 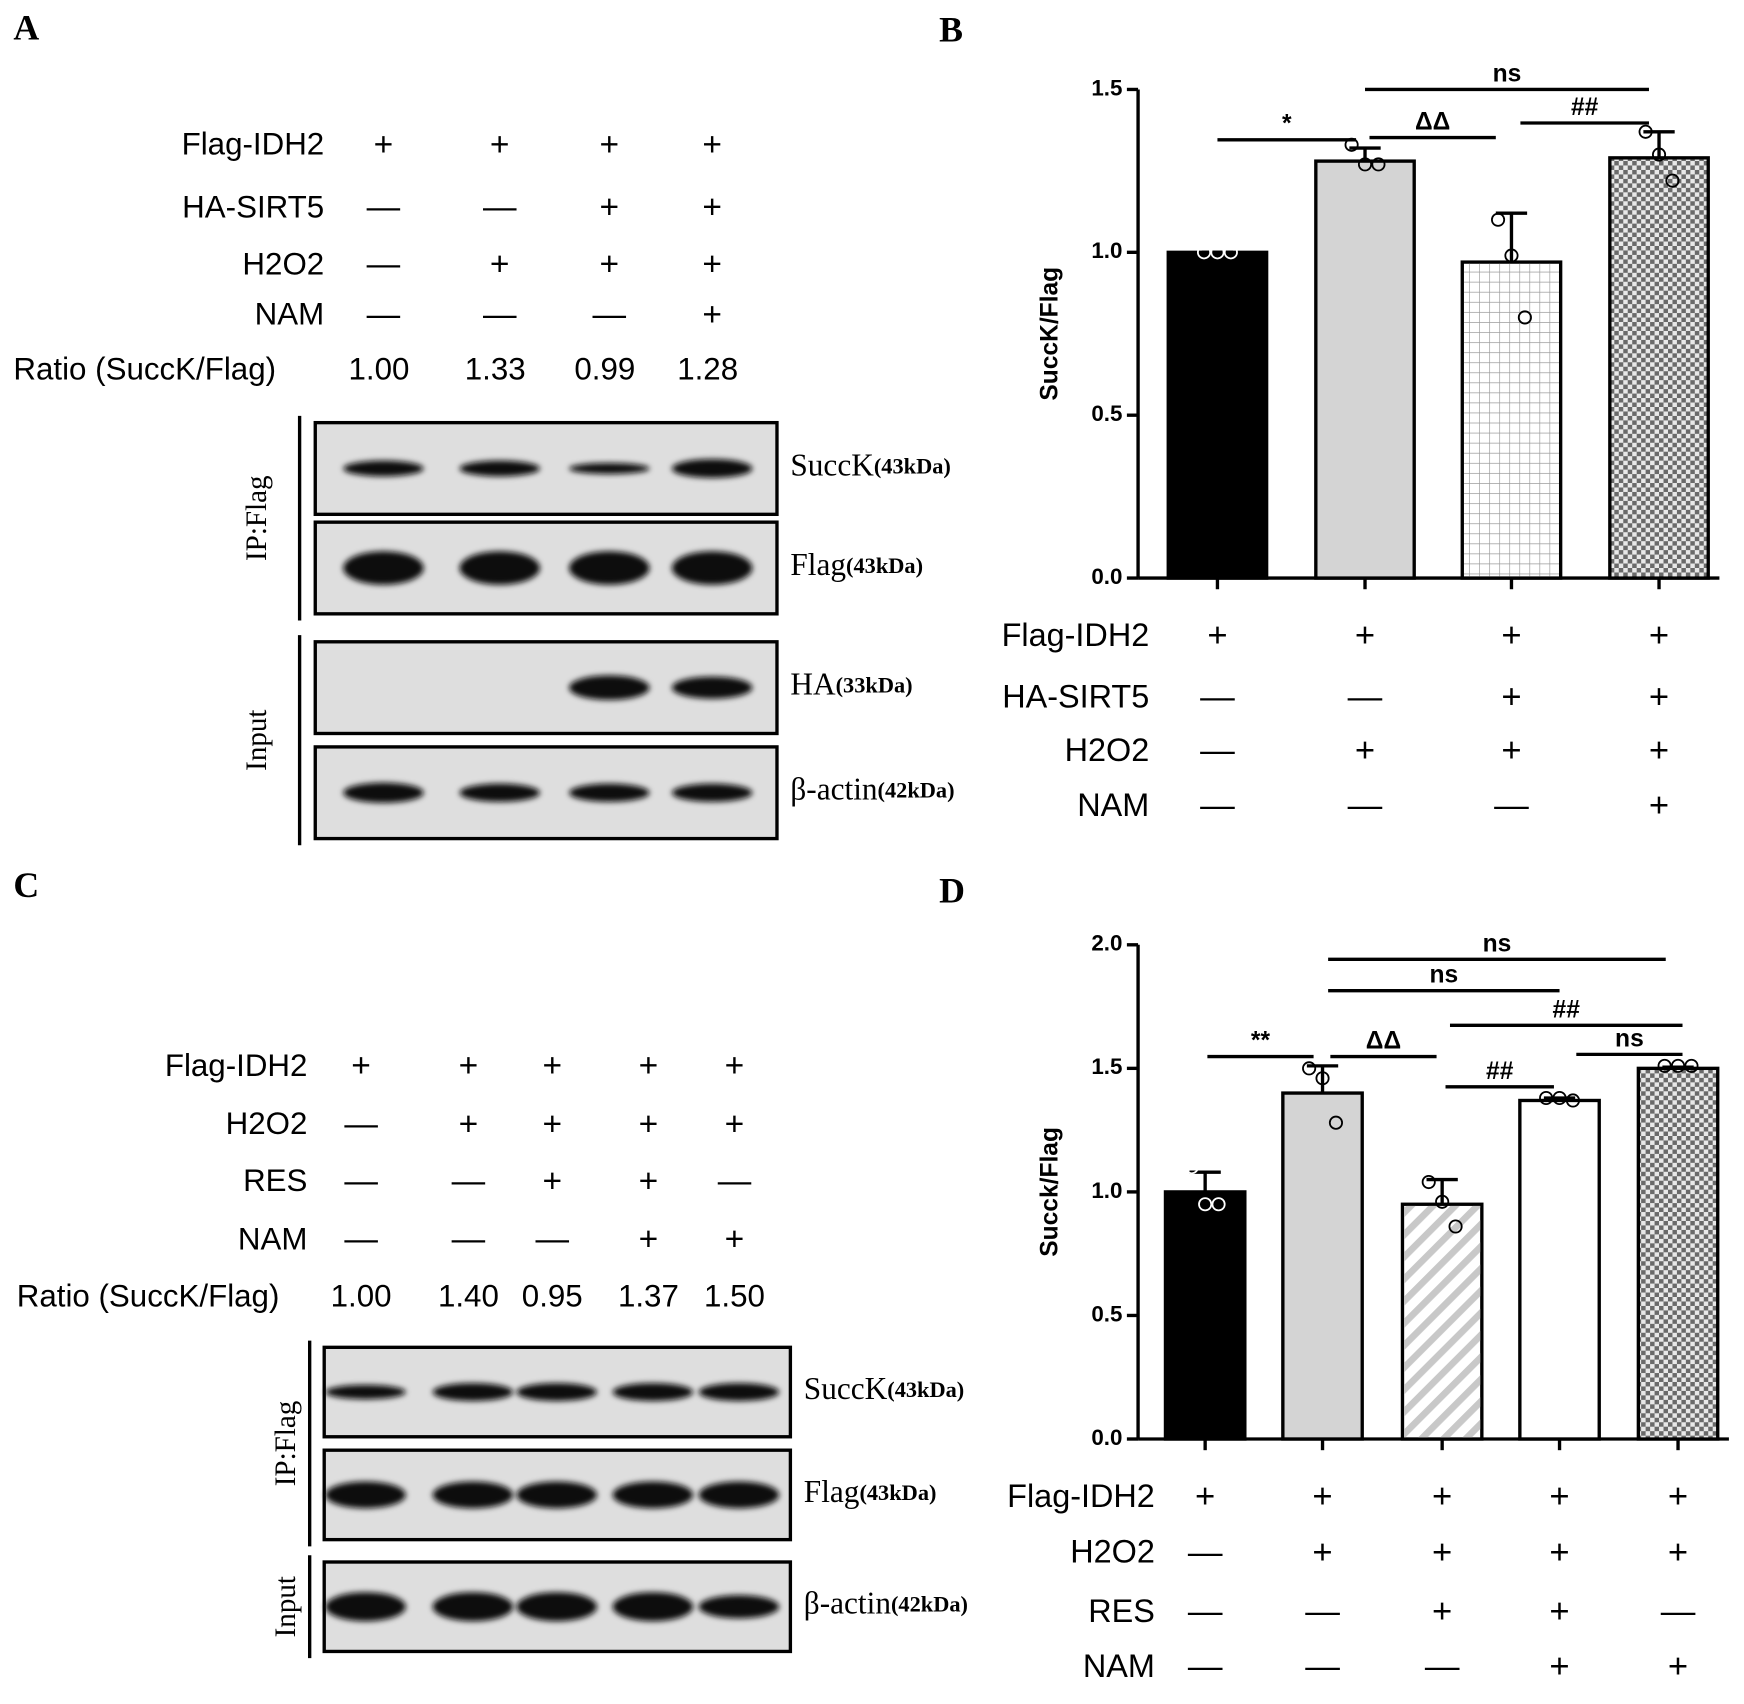 I want to click on y-tick-label: 1.5, so click(x=1106, y=1066).